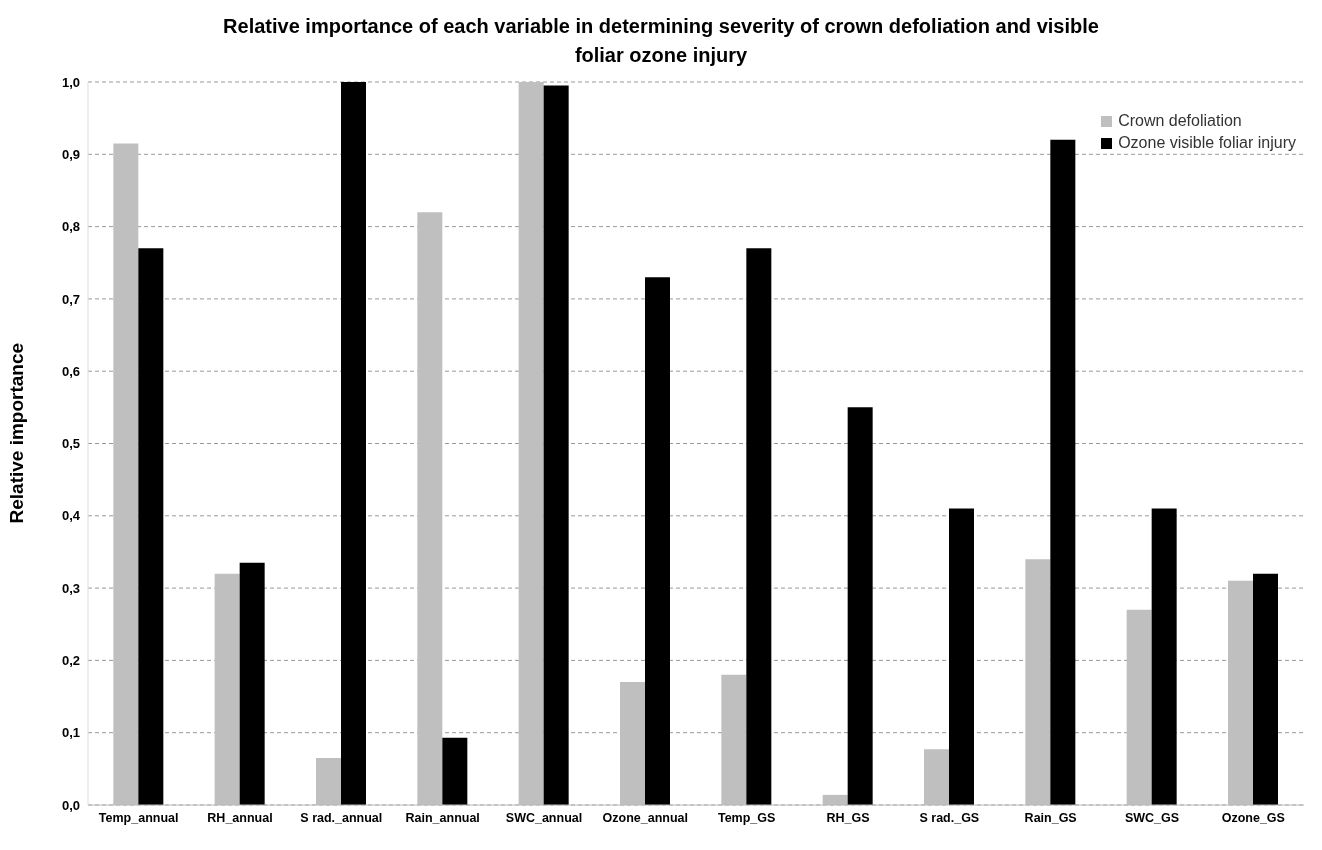 The width and height of the screenshot is (1322, 850). What do you see at coordinates (70, 82) in the screenshot?
I see `y-tick-label: 1,0` at bounding box center [70, 82].